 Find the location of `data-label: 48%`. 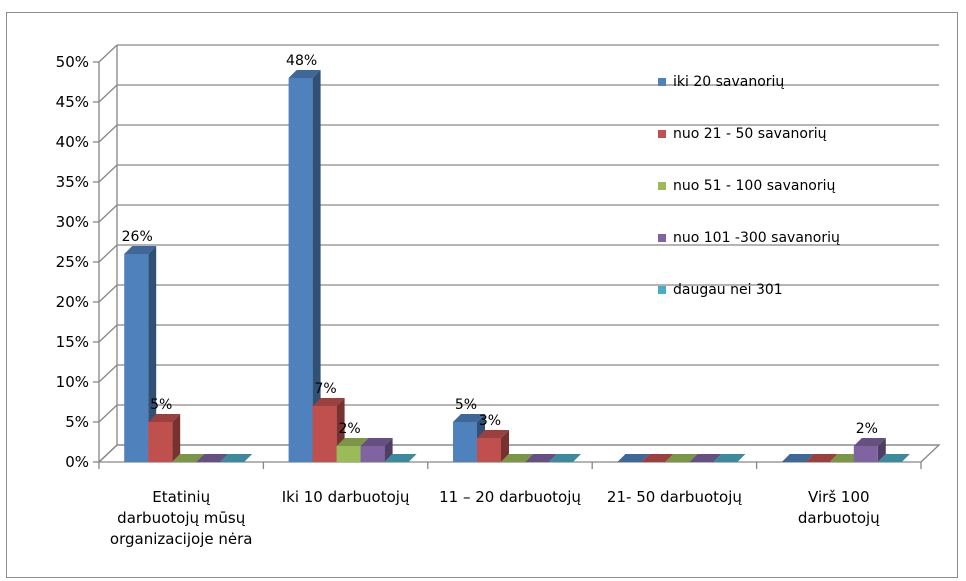

data-label: 48% is located at coordinates (301, 61).